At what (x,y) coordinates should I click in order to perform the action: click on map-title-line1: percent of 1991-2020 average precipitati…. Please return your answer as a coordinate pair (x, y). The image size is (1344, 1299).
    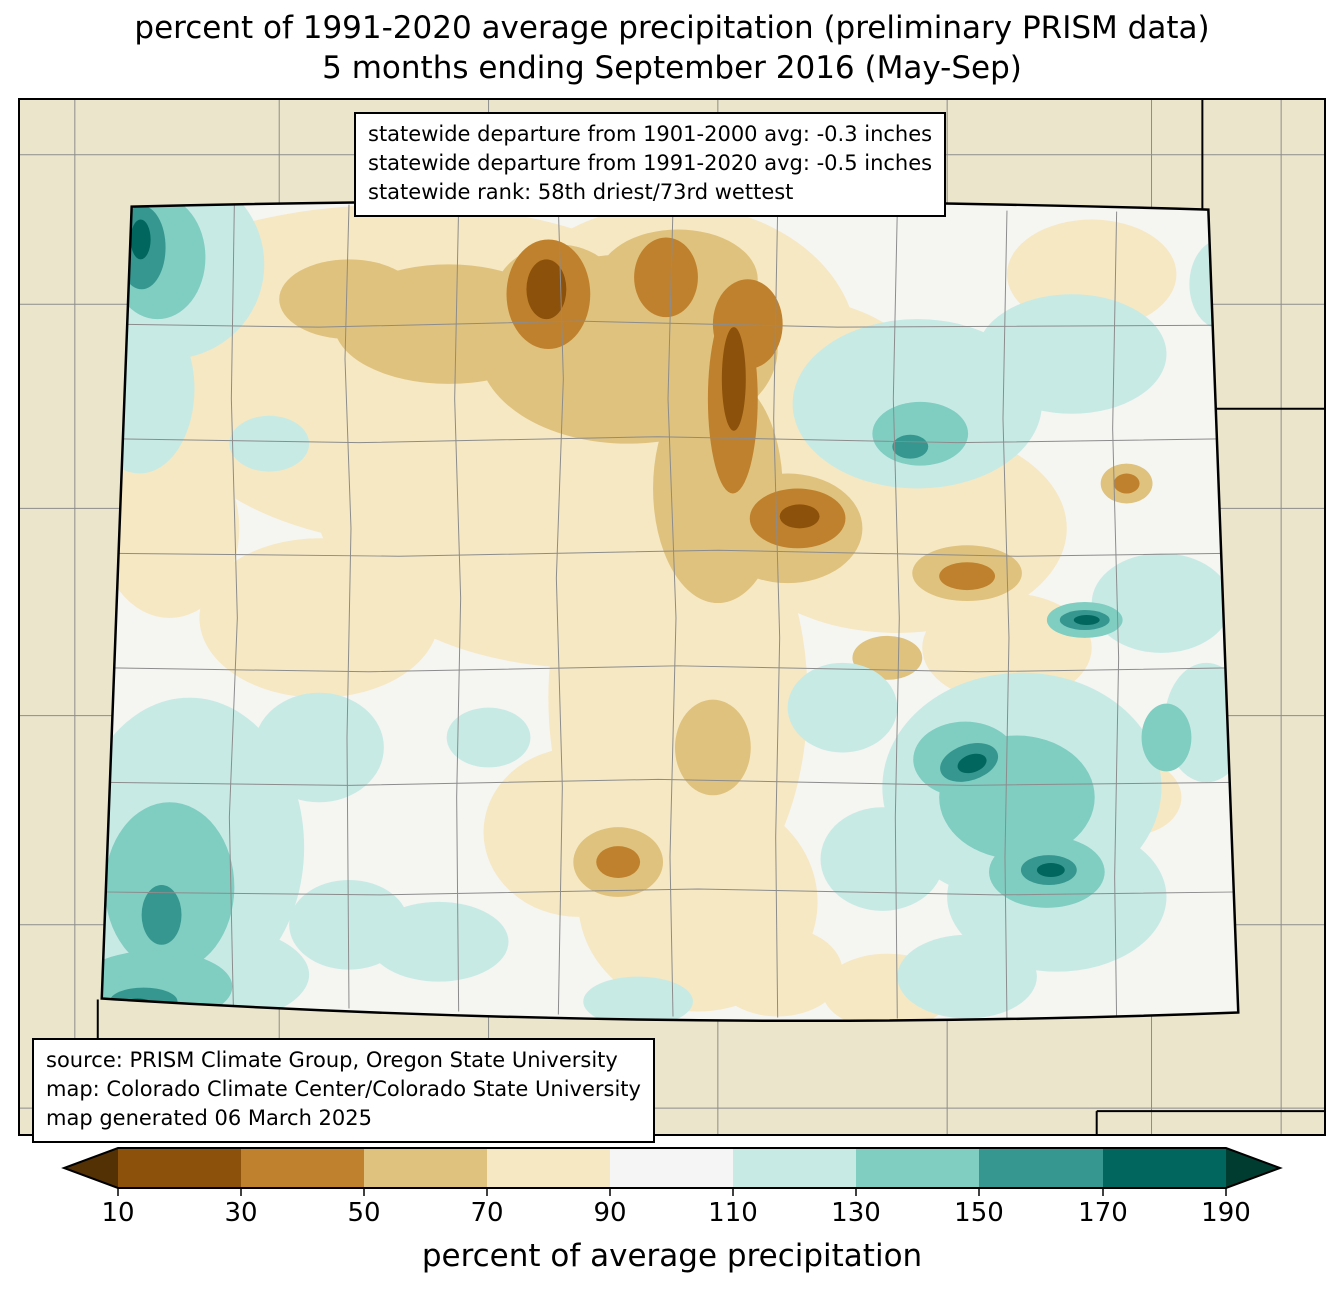
    Looking at the image, I should click on (672, 28).